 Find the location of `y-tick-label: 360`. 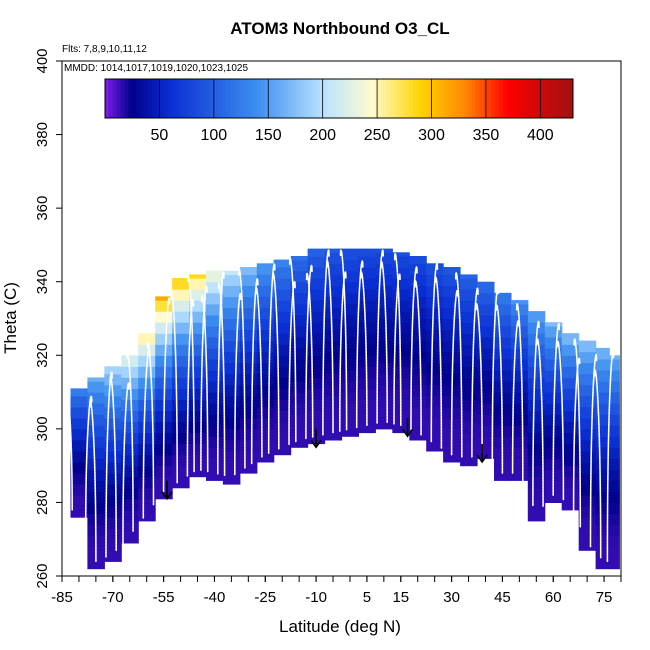

y-tick-label: 360 is located at coordinates (42, 208).